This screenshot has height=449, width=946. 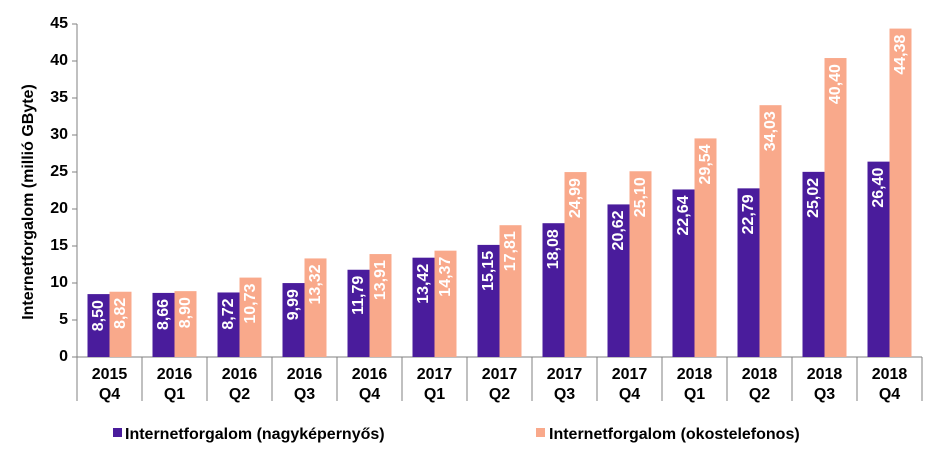 What do you see at coordinates (59, 60) in the screenshot?
I see `y-tick-label: 40` at bounding box center [59, 60].